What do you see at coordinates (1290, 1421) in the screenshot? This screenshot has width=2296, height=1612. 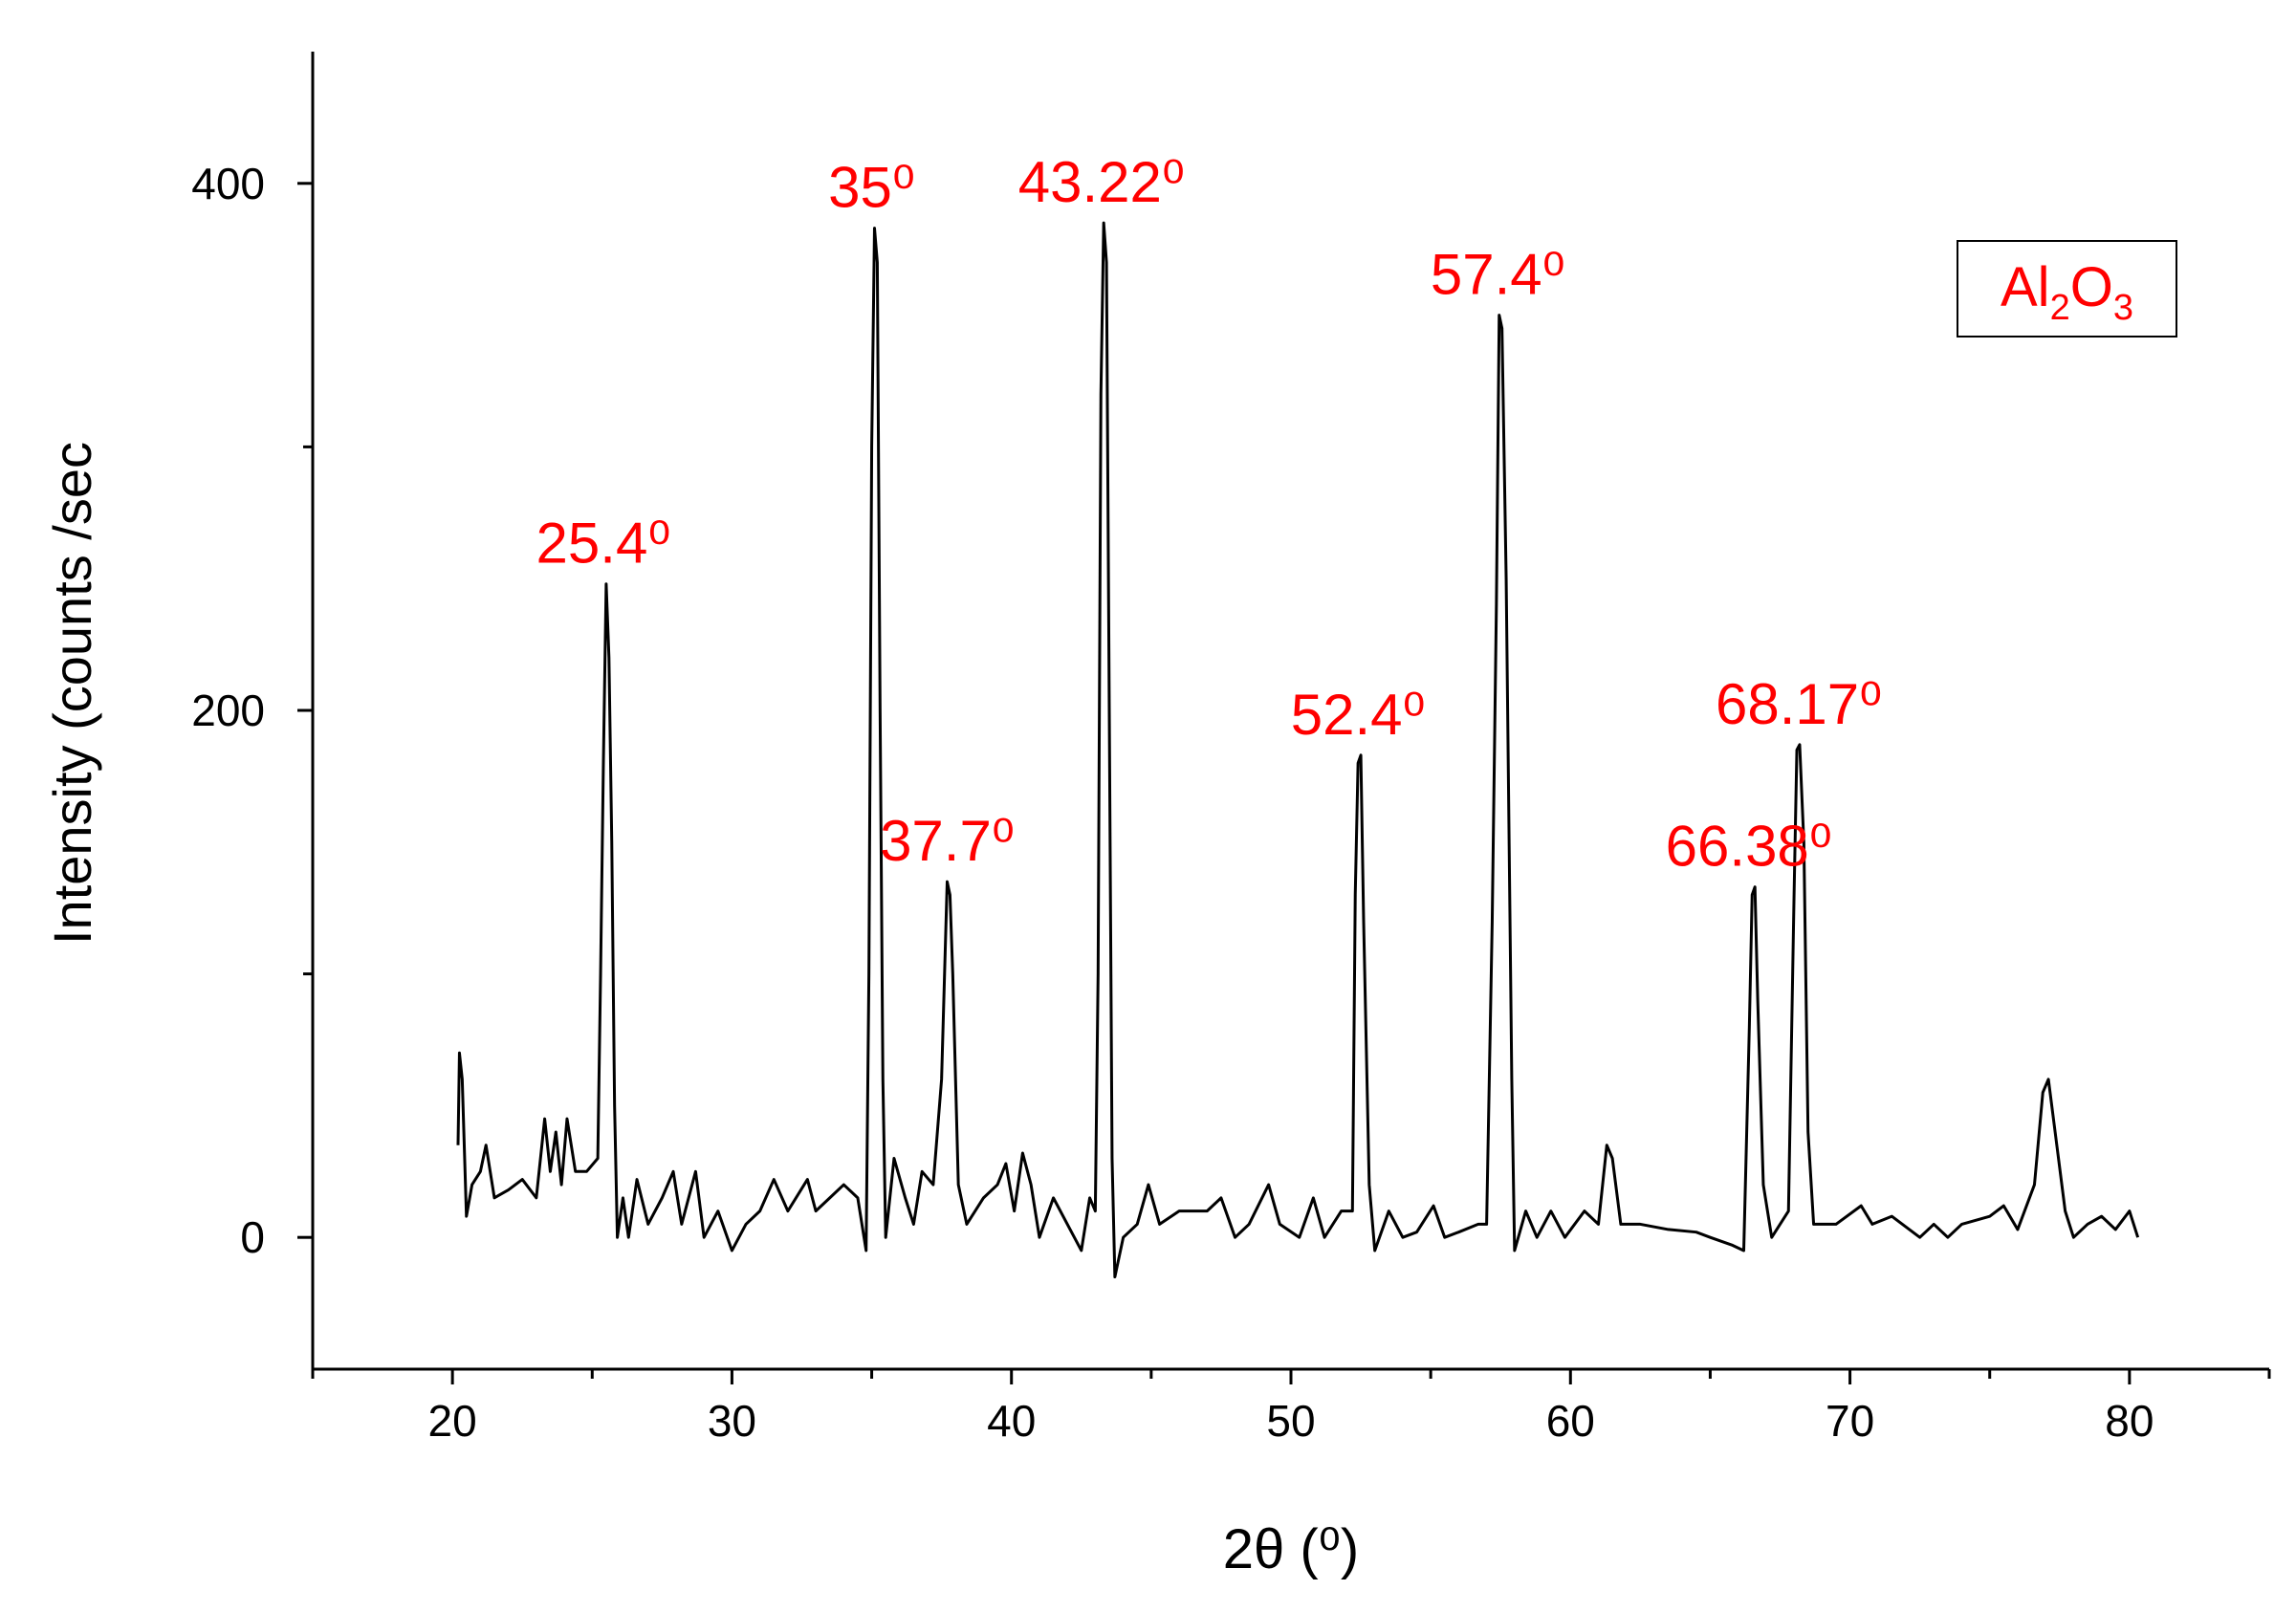 I see `x-tick-label: 50` at bounding box center [1290, 1421].